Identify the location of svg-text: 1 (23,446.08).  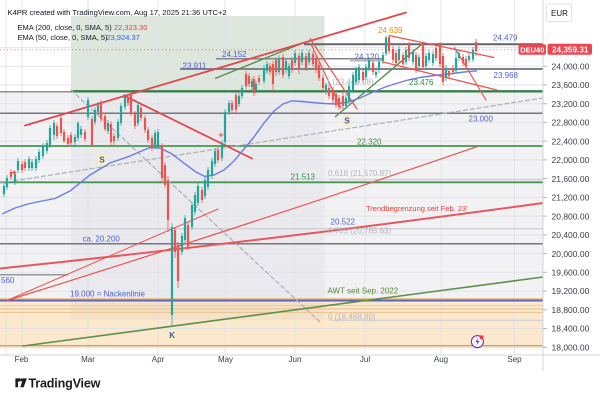
(350, 82).